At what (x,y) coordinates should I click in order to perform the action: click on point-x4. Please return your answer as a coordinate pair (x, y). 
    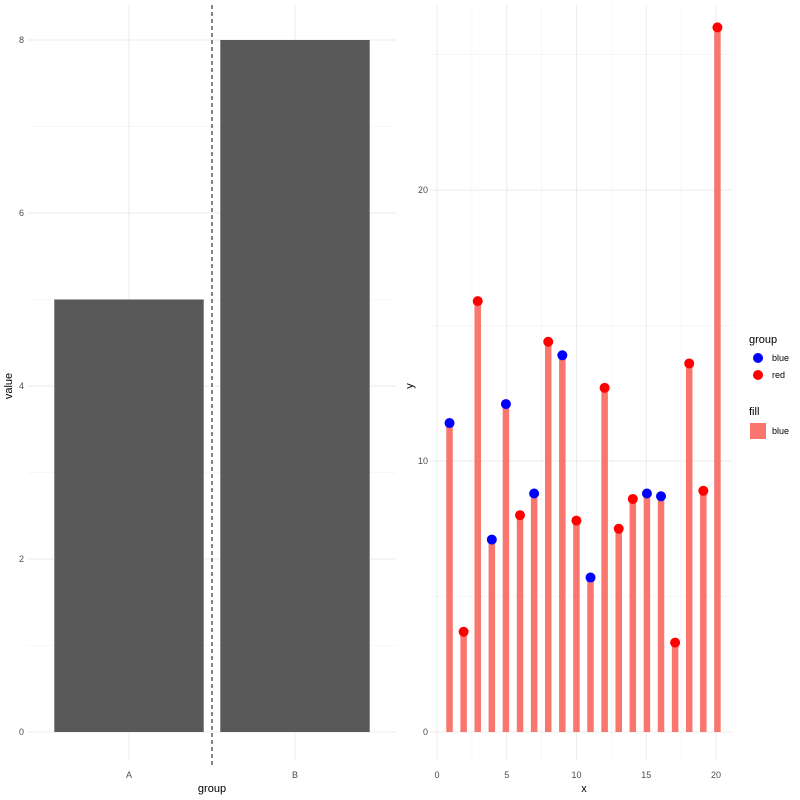
    Looking at the image, I should click on (491, 539).